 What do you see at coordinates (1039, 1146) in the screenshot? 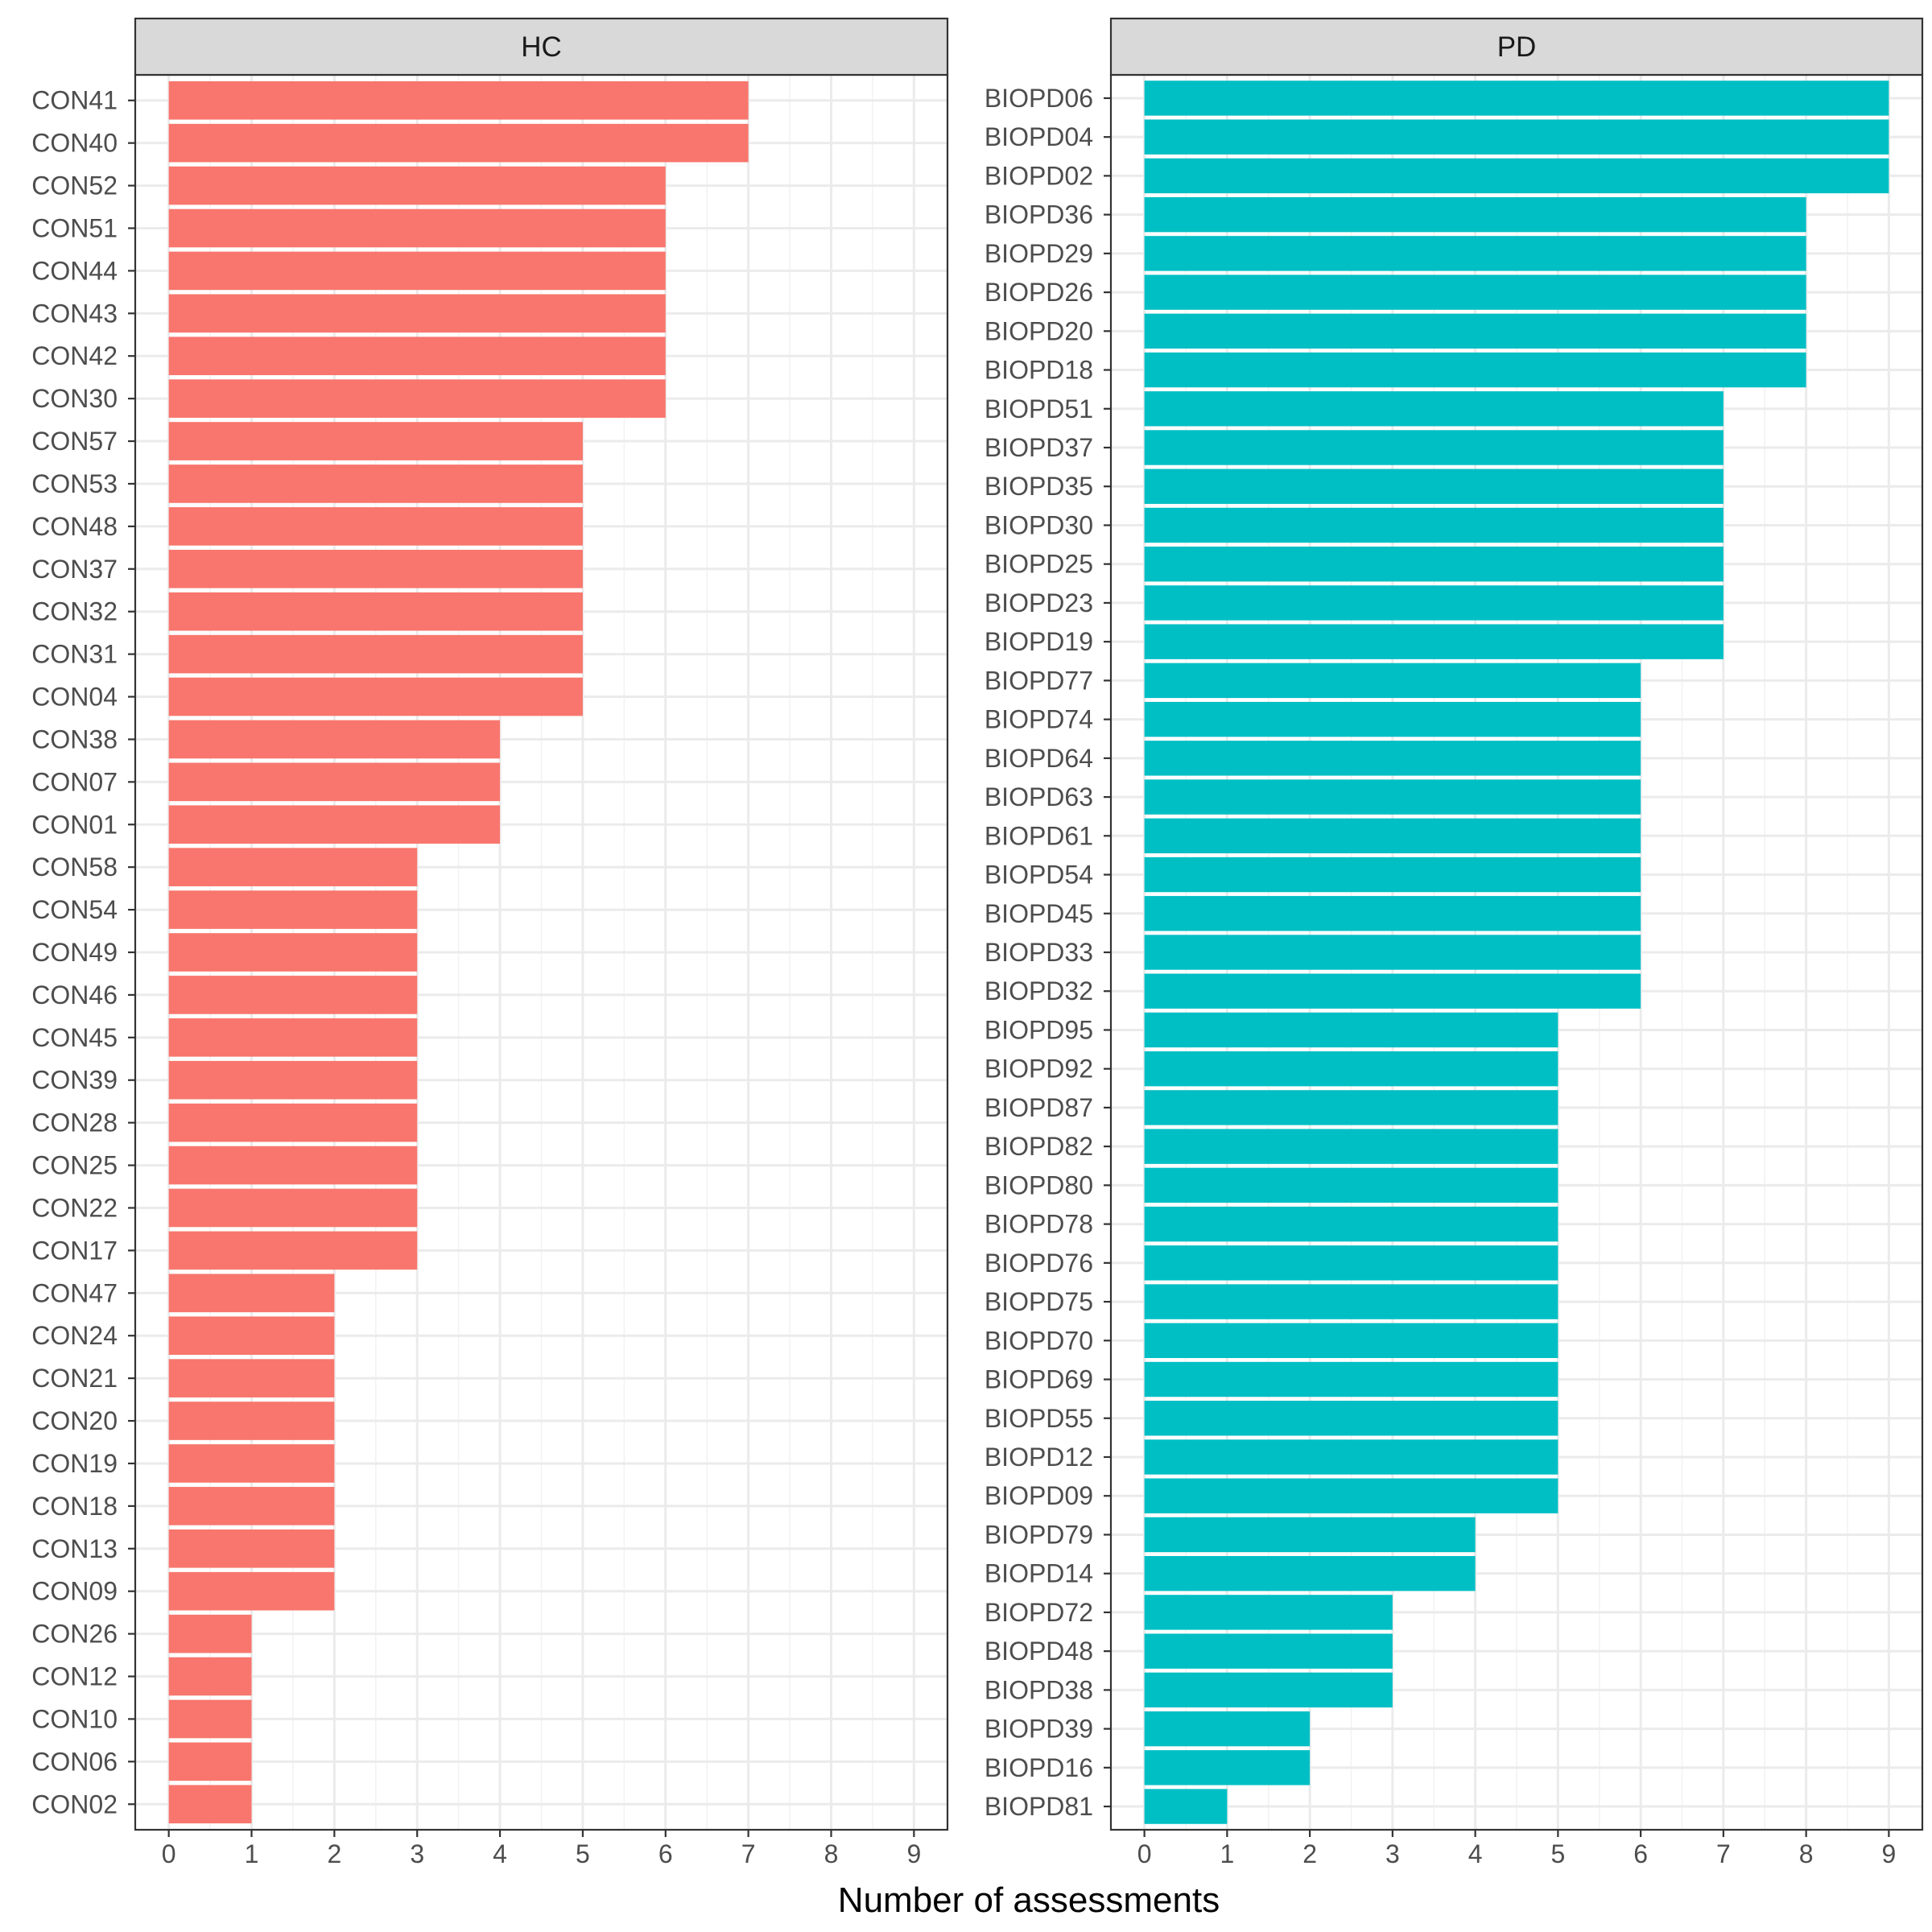
I see `y-tick-label: BIOPD82` at bounding box center [1039, 1146].